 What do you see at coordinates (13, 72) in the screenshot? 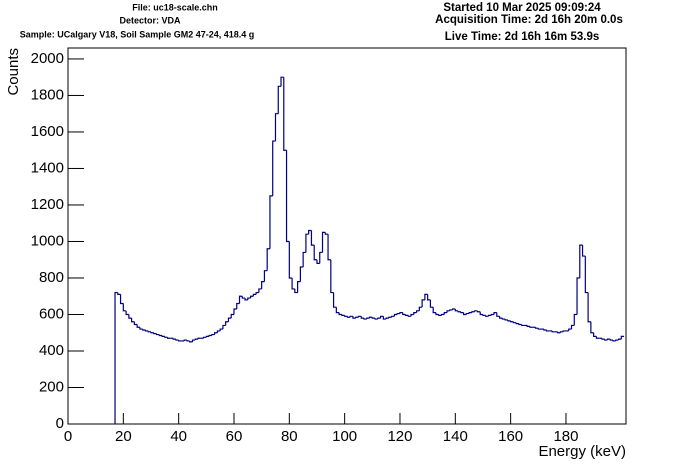
I see `y-axis-title: Counts` at bounding box center [13, 72].